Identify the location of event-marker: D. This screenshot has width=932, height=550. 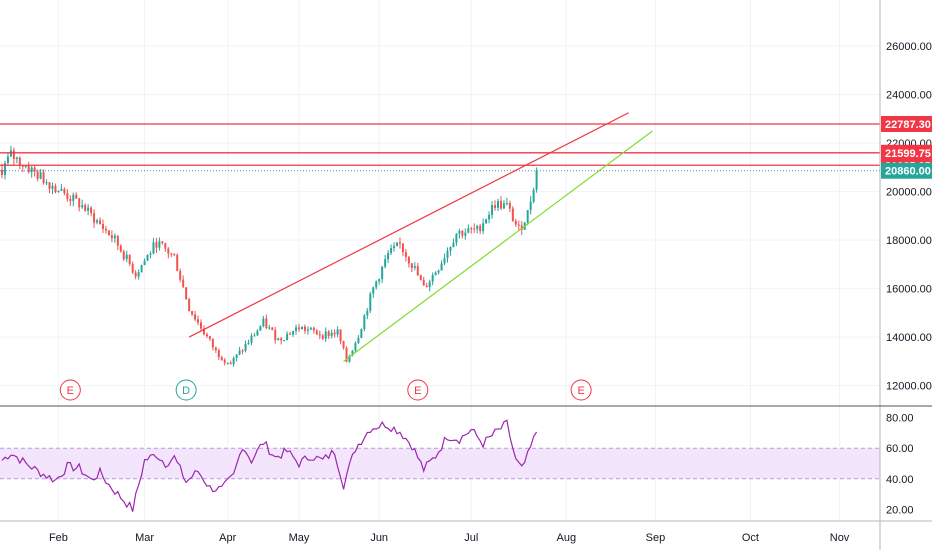
(186, 390).